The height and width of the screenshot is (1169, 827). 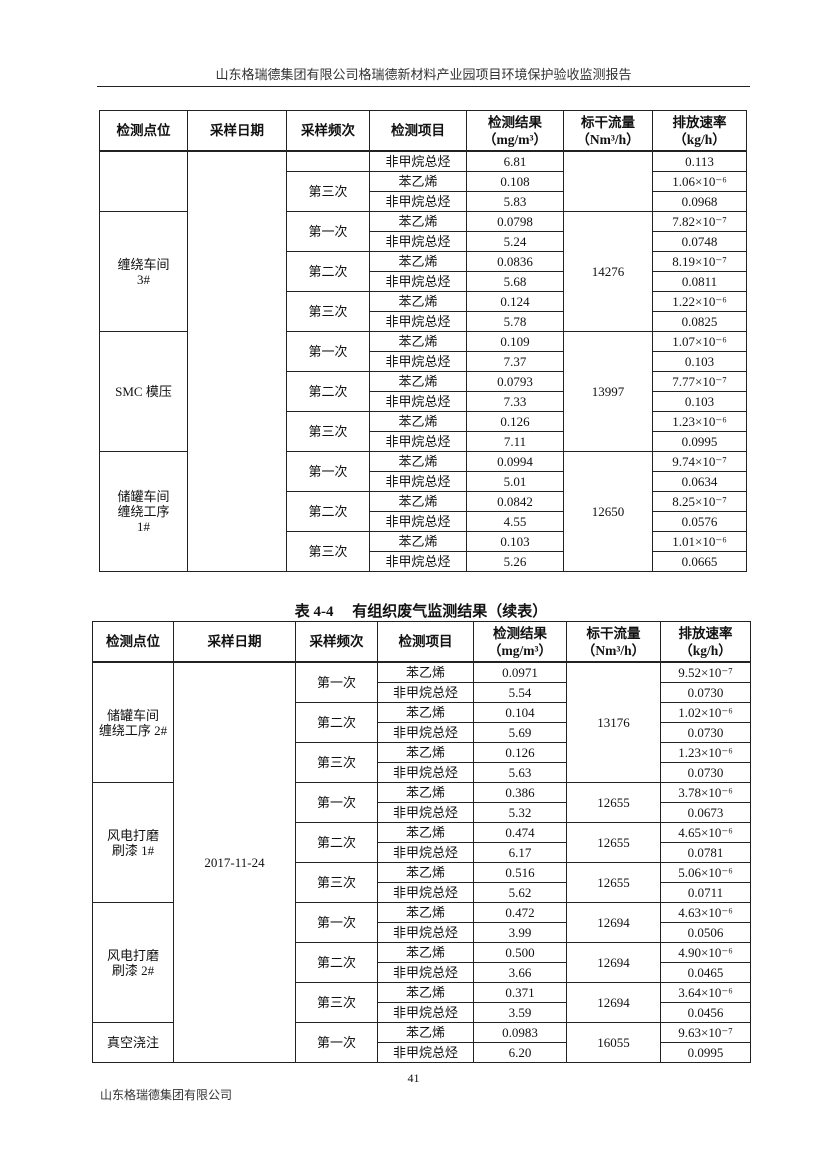 I want to click on table-row: 缠绕车间 3# 第一次 苯乙烯 0.0798 14276 7.82×10⁻⁷, so click(x=423, y=271).